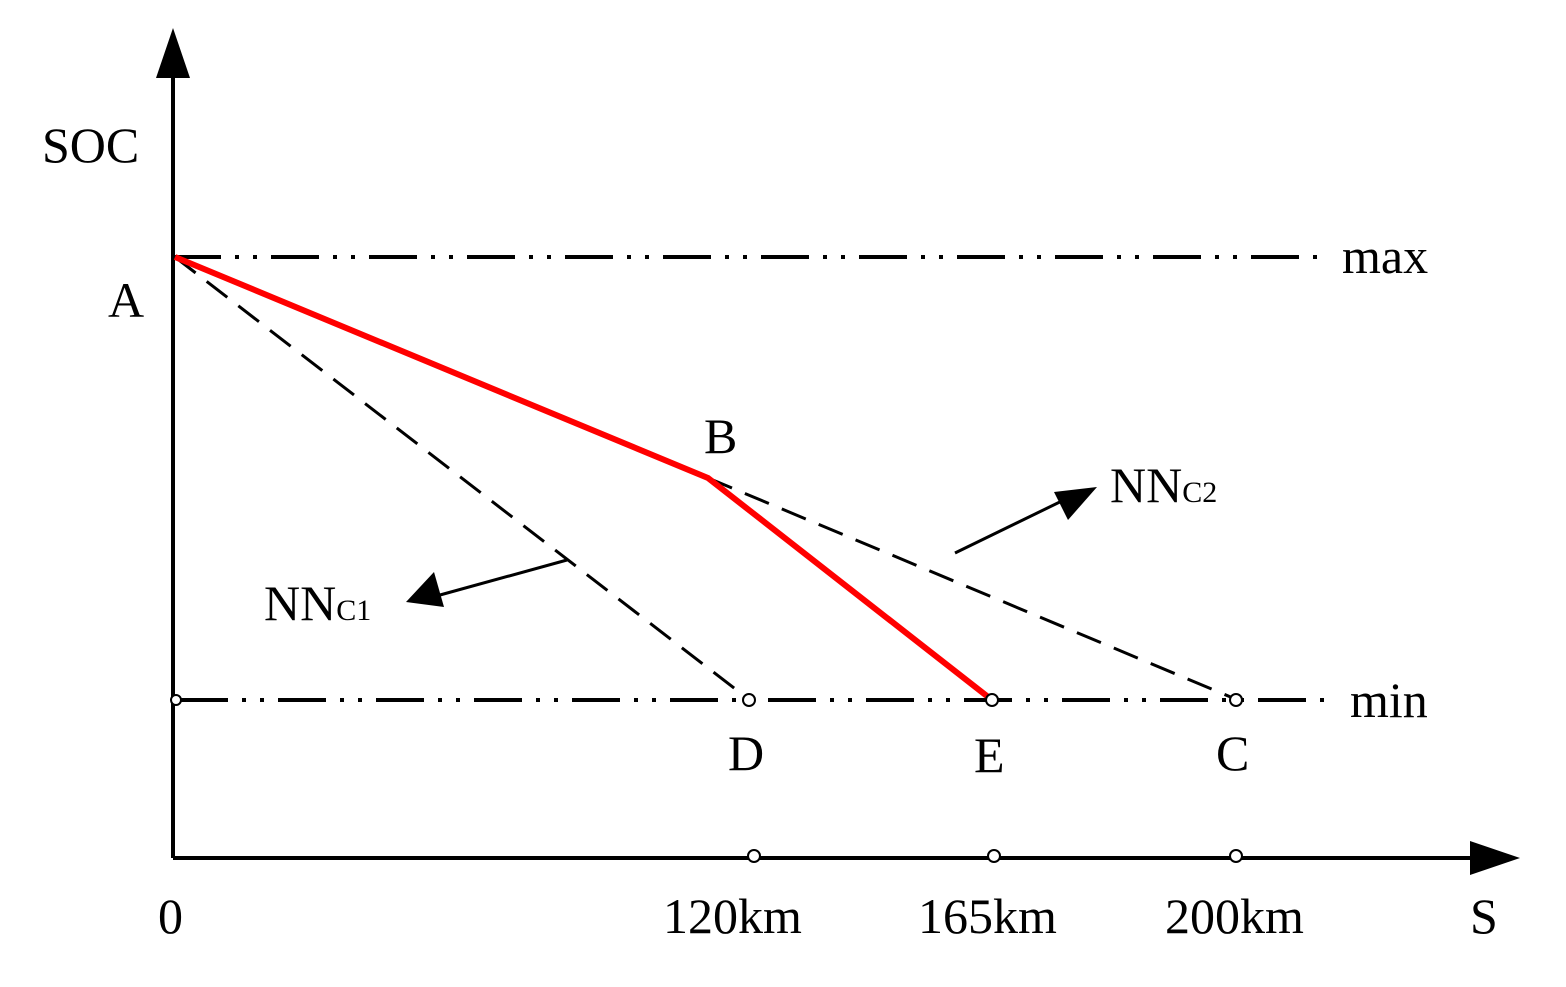  Describe the element at coordinates (1011, 525) in the screenshot. I see `nn-c2-leader` at that location.